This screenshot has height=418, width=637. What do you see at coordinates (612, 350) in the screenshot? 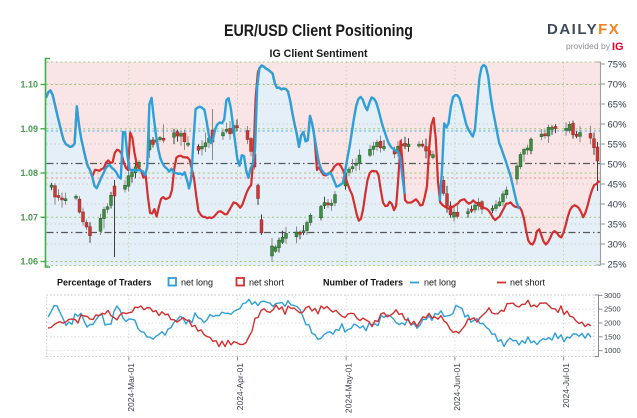
I see `svg-text: 1000` at bounding box center [612, 350].